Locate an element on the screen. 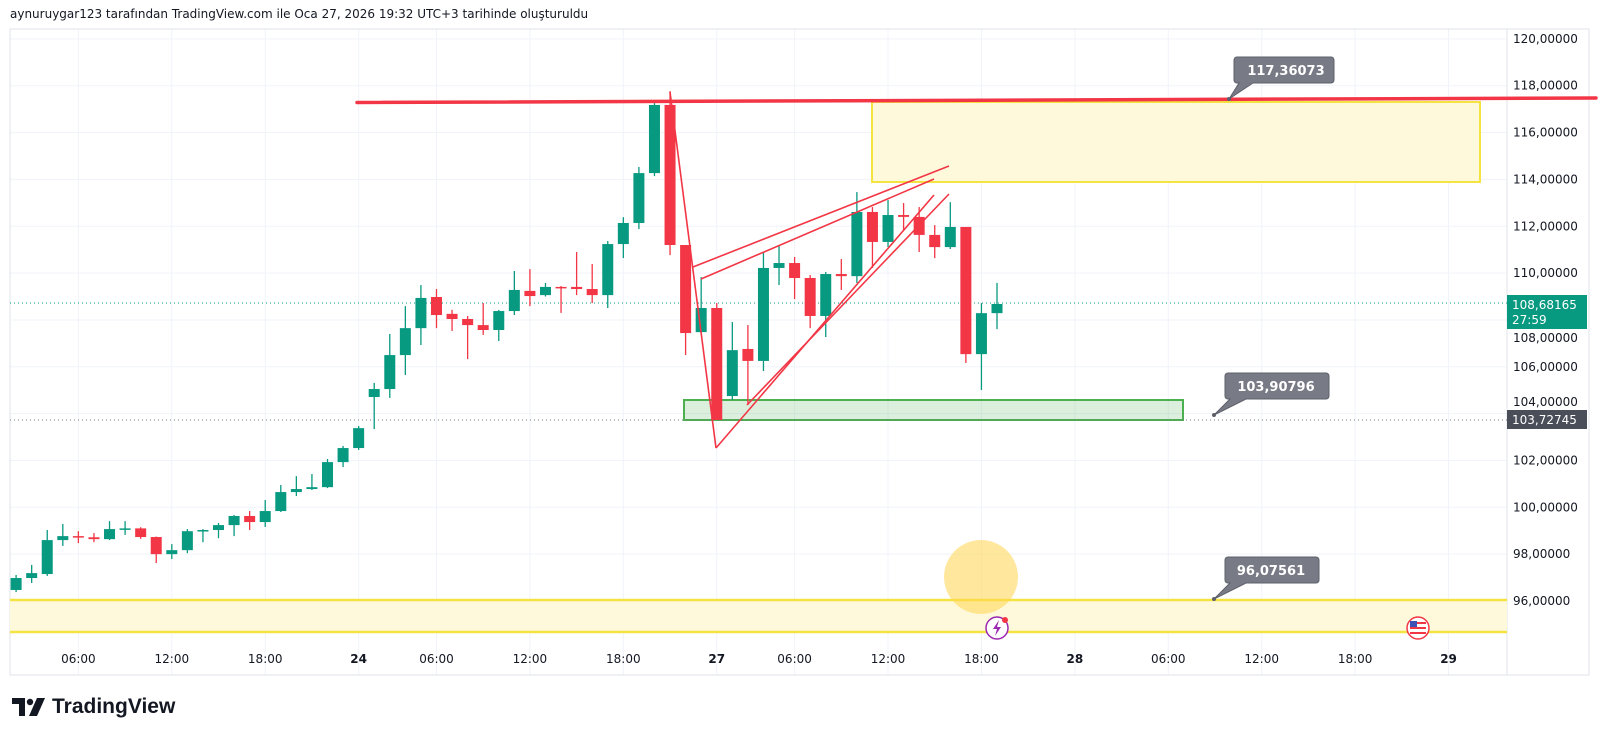 The height and width of the screenshot is (741, 1600). lower-yellow-zone is located at coordinates (758, 616).